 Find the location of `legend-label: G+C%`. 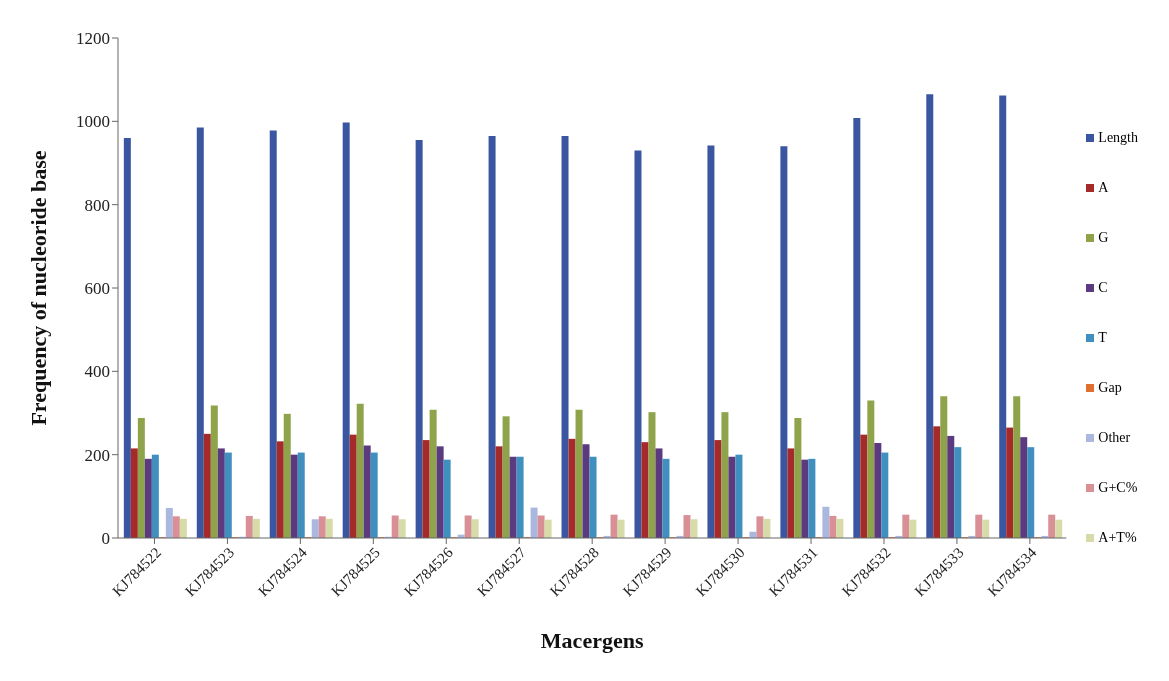

legend-label: G+C% is located at coordinates (1118, 488).